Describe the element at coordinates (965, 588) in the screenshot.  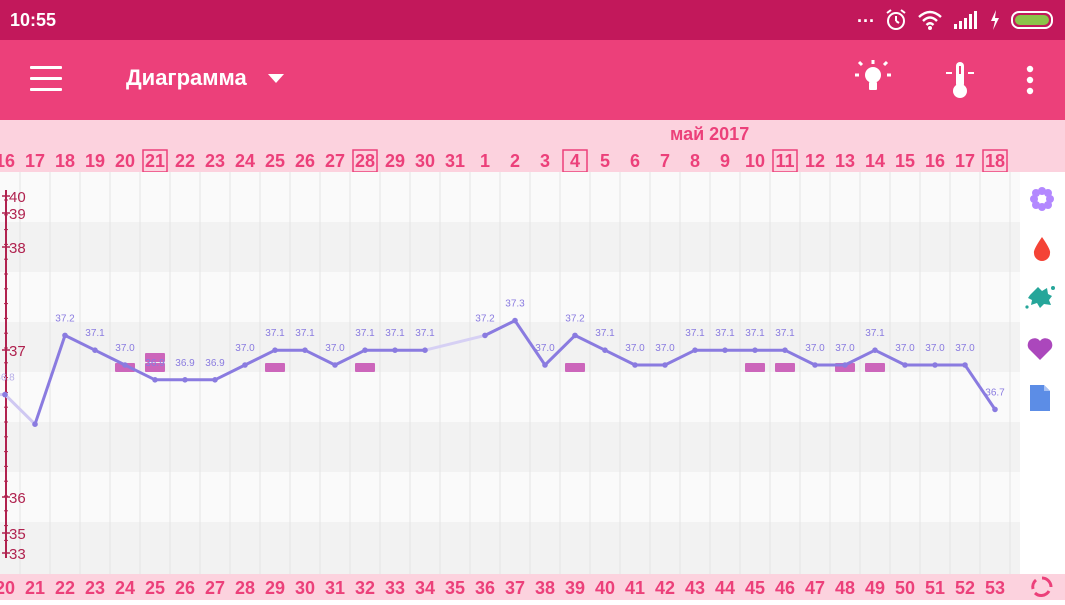
I see `cycle-day-label: 52` at that location.